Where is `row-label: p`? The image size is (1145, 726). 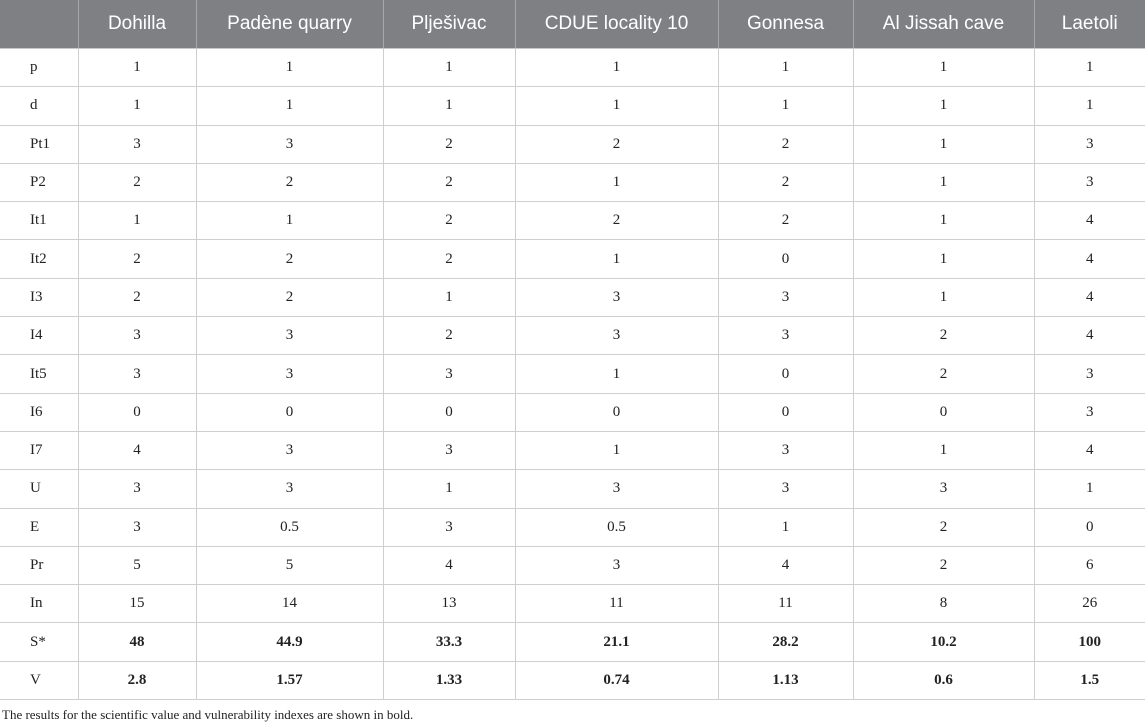 row-label: p is located at coordinates (39, 68).